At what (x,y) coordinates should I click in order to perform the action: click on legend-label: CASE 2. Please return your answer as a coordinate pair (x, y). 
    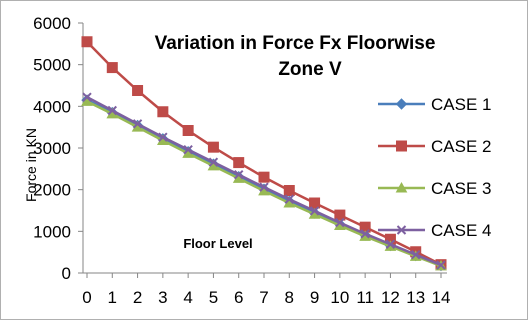
    Looking at the image, I should click on (461, 146).